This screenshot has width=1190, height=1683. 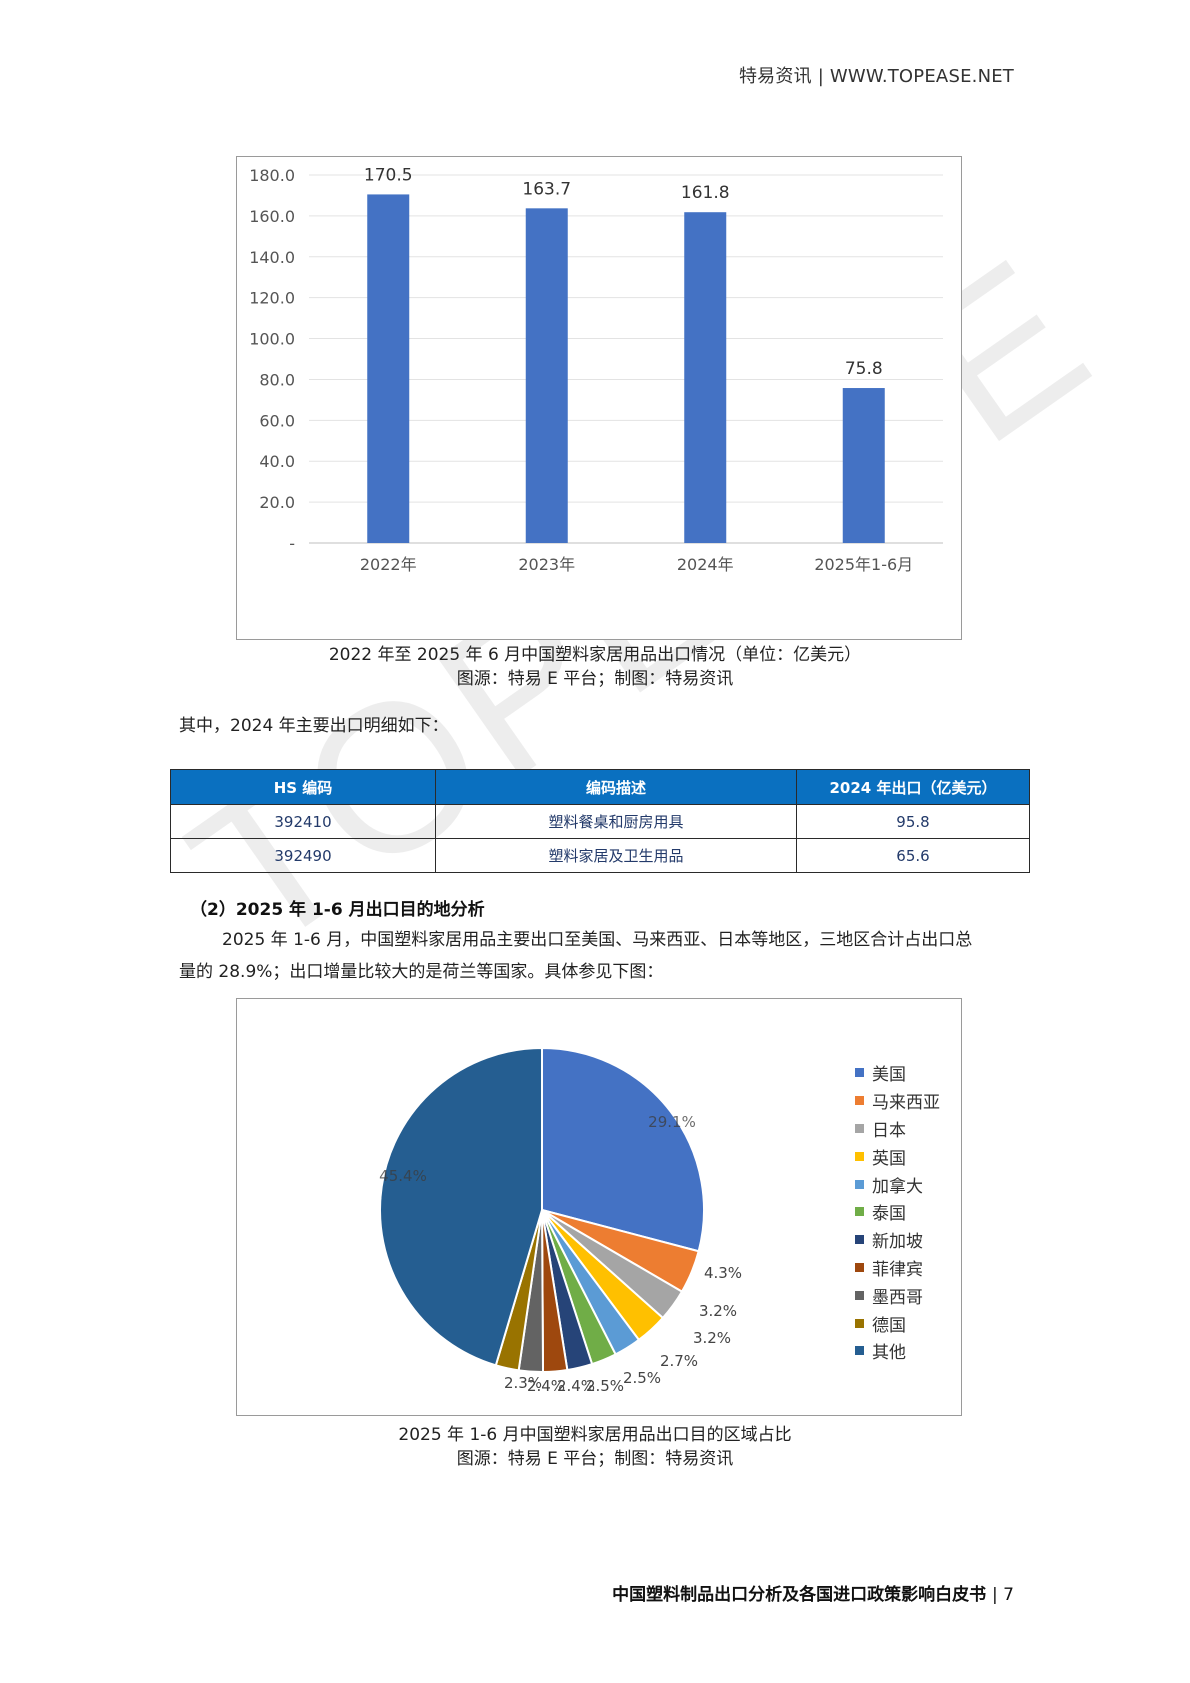 I want to click on legend-item: 美国, so click(x=897, y=1073).